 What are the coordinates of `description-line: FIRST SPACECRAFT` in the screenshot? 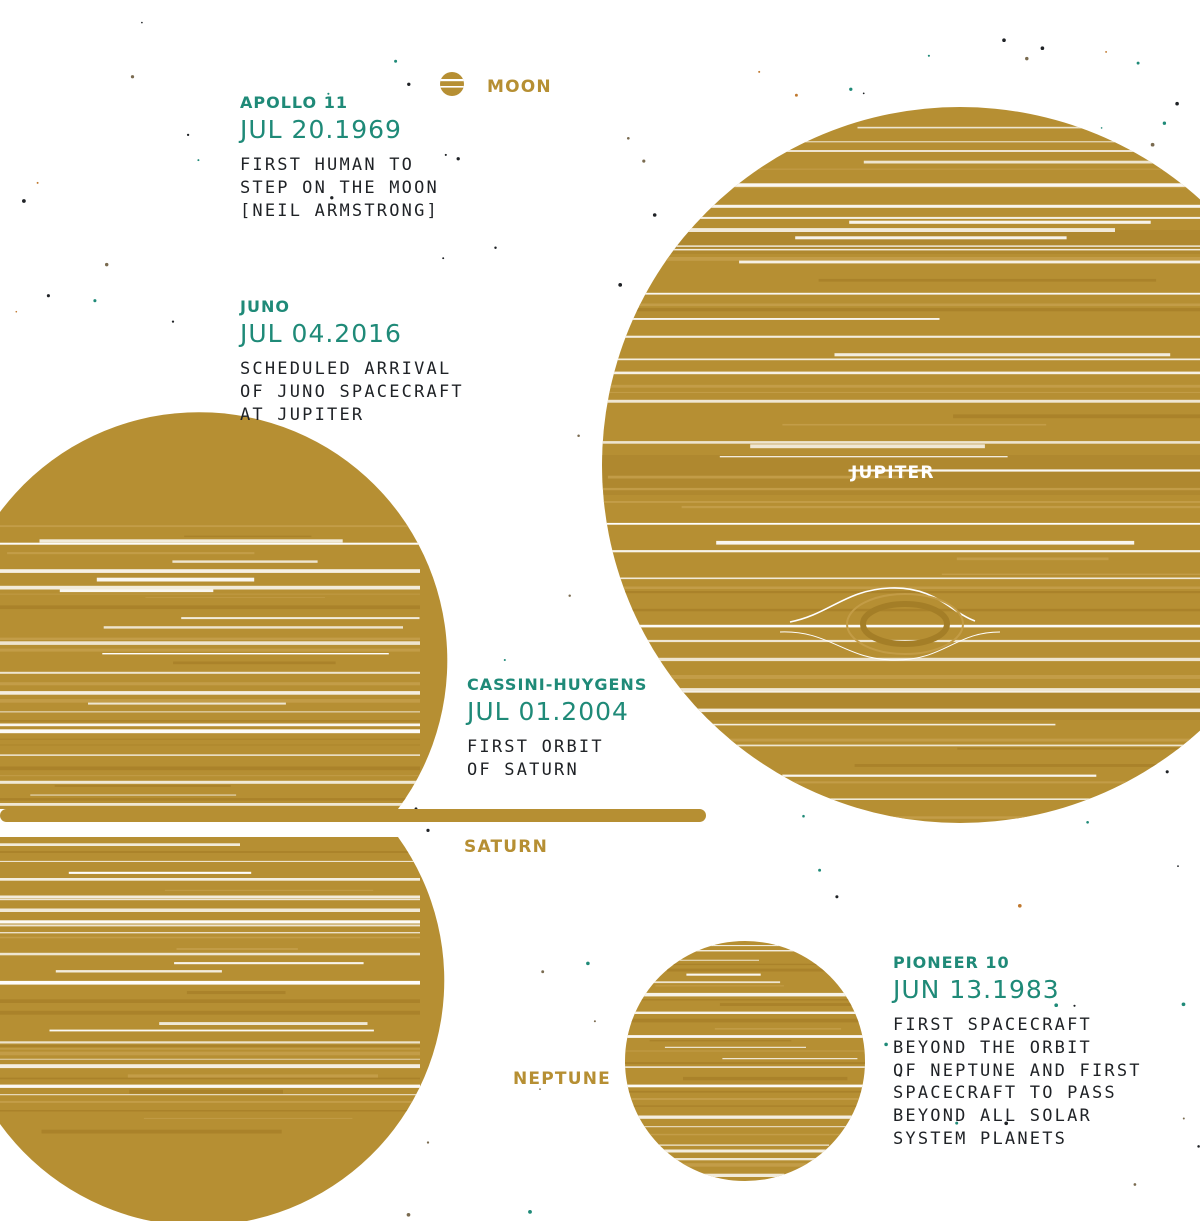 It's located at (992, 1025).